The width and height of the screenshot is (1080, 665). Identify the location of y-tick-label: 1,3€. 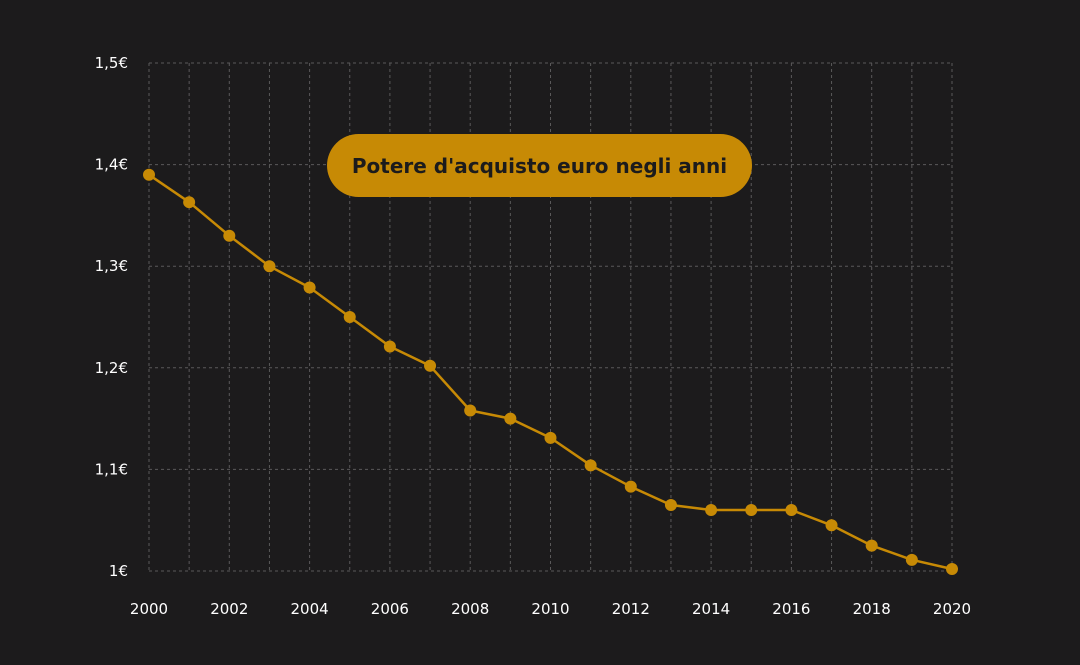
(111, 266).